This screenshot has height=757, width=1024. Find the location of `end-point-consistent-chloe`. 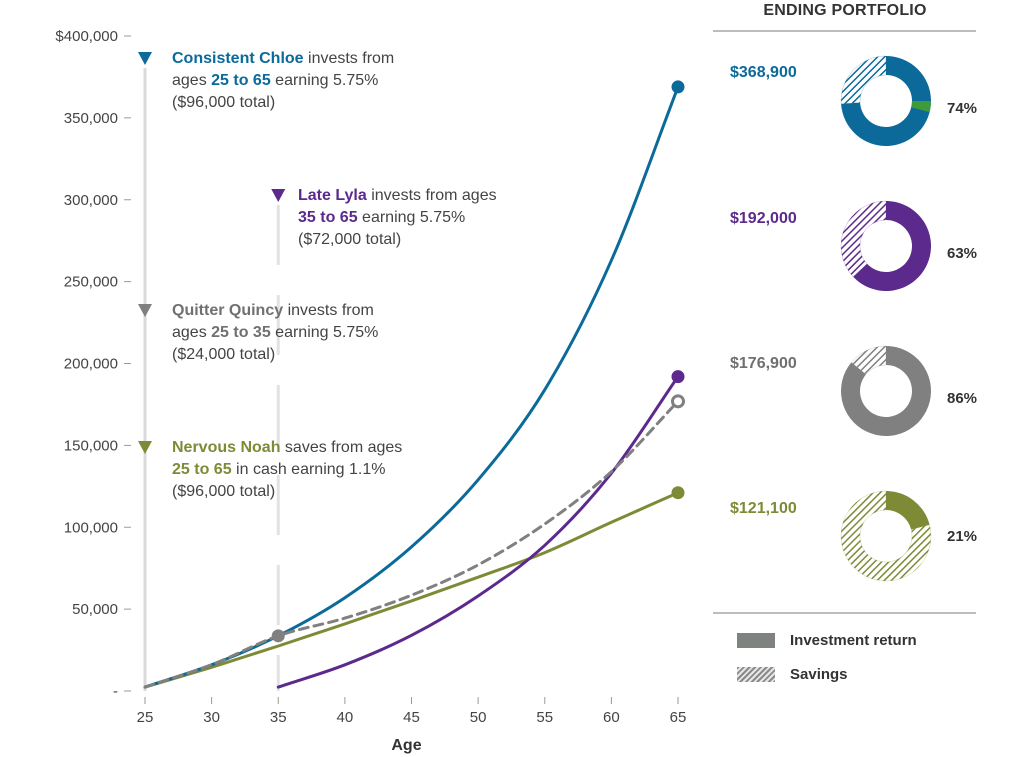

end-point-consistent-chloe is located at coordinates (678, 87).